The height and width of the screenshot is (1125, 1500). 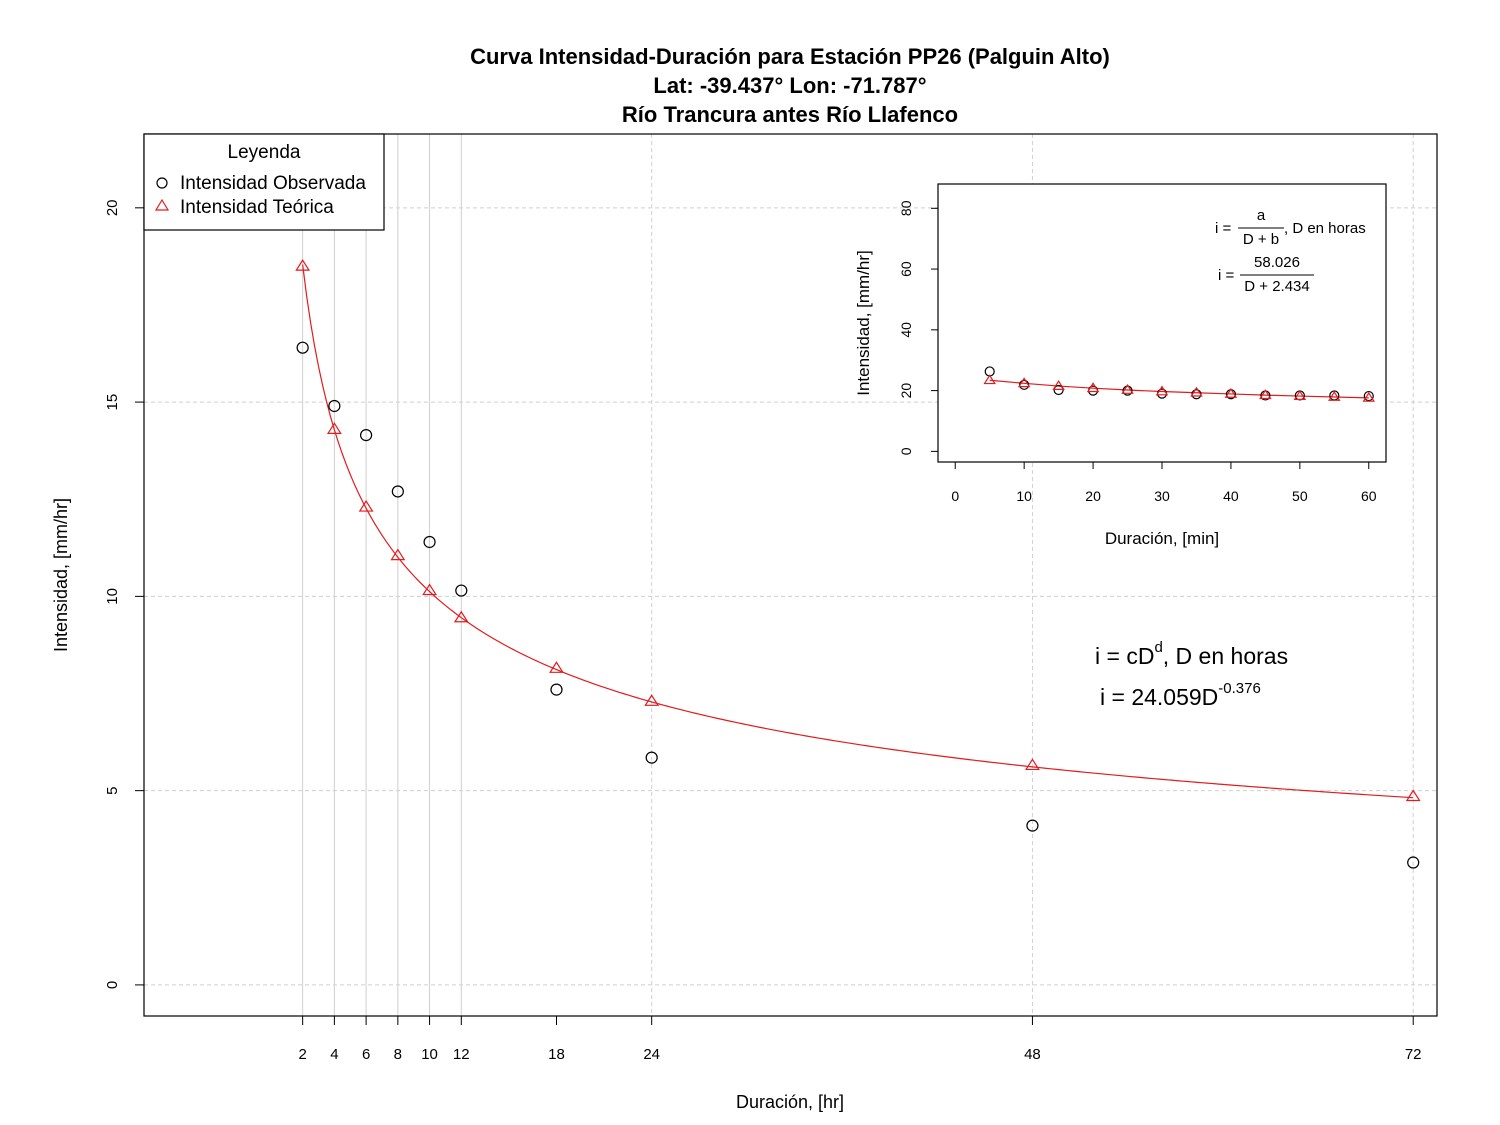 I want to click on main-x-tick-label: 10, so click(x=429, y=1054).